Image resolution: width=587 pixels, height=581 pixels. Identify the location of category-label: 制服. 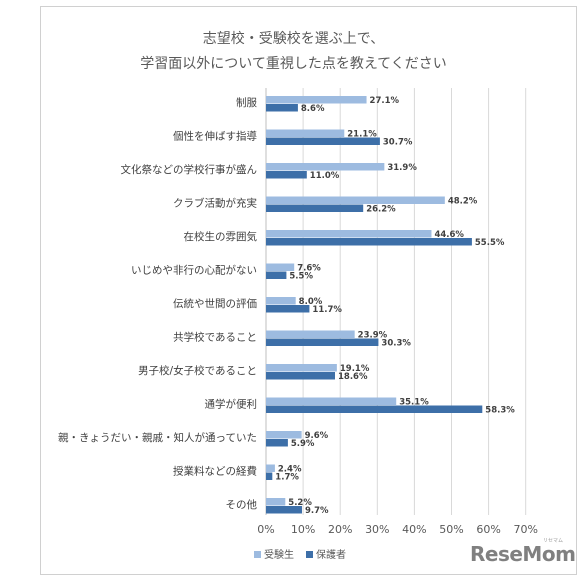
(246, 102).